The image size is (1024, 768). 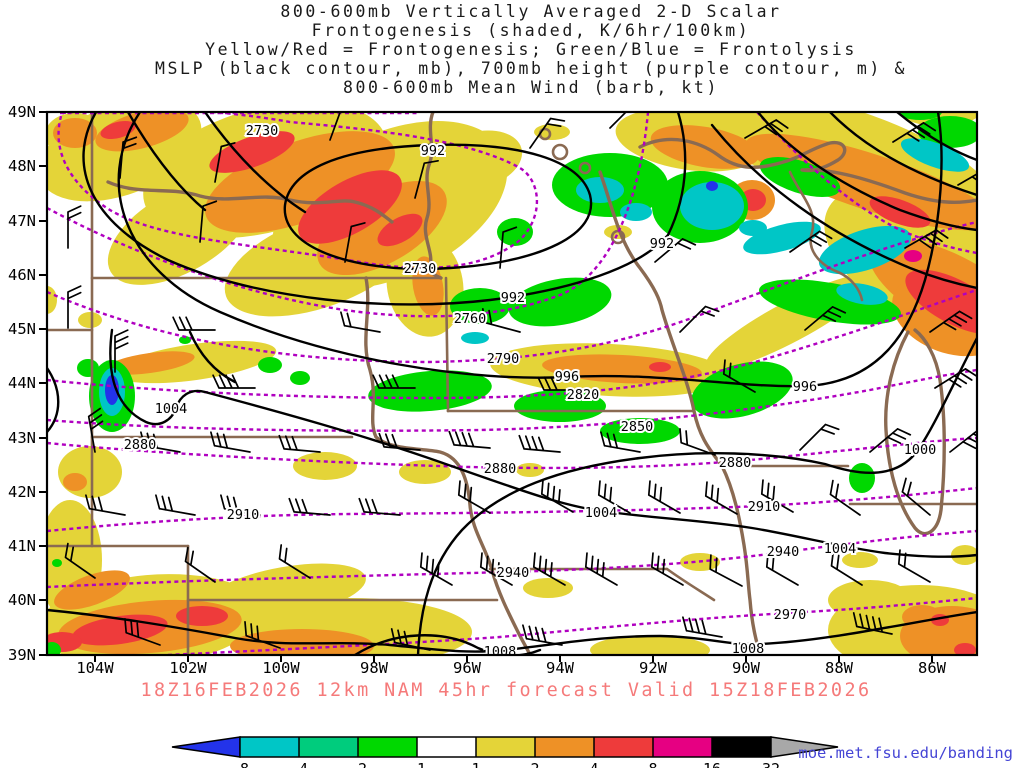 I want to click on colorbar-right-arrow, so click(x=804, y=747).